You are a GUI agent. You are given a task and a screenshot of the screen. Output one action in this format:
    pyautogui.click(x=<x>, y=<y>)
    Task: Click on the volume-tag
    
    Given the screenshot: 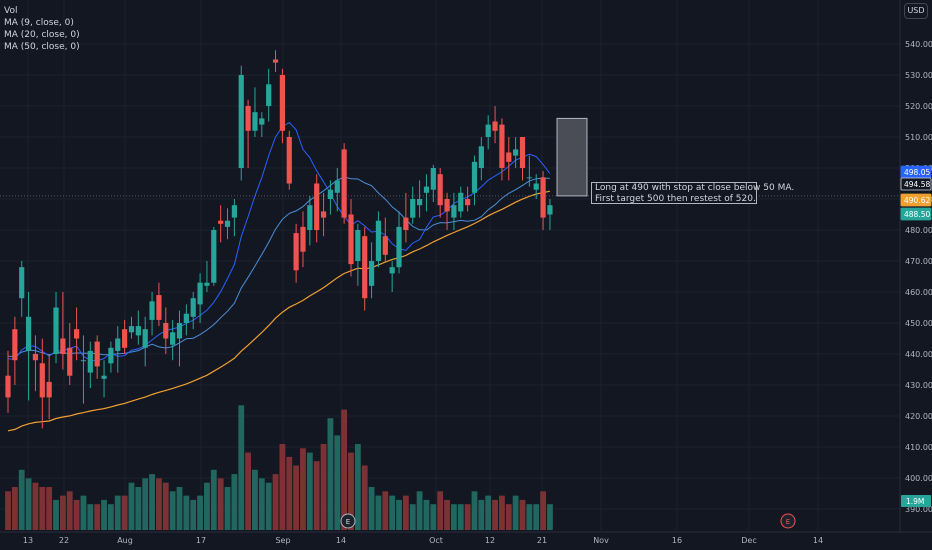 What is the action you would take?
    pyautogui.click(x=916, y=501)
    